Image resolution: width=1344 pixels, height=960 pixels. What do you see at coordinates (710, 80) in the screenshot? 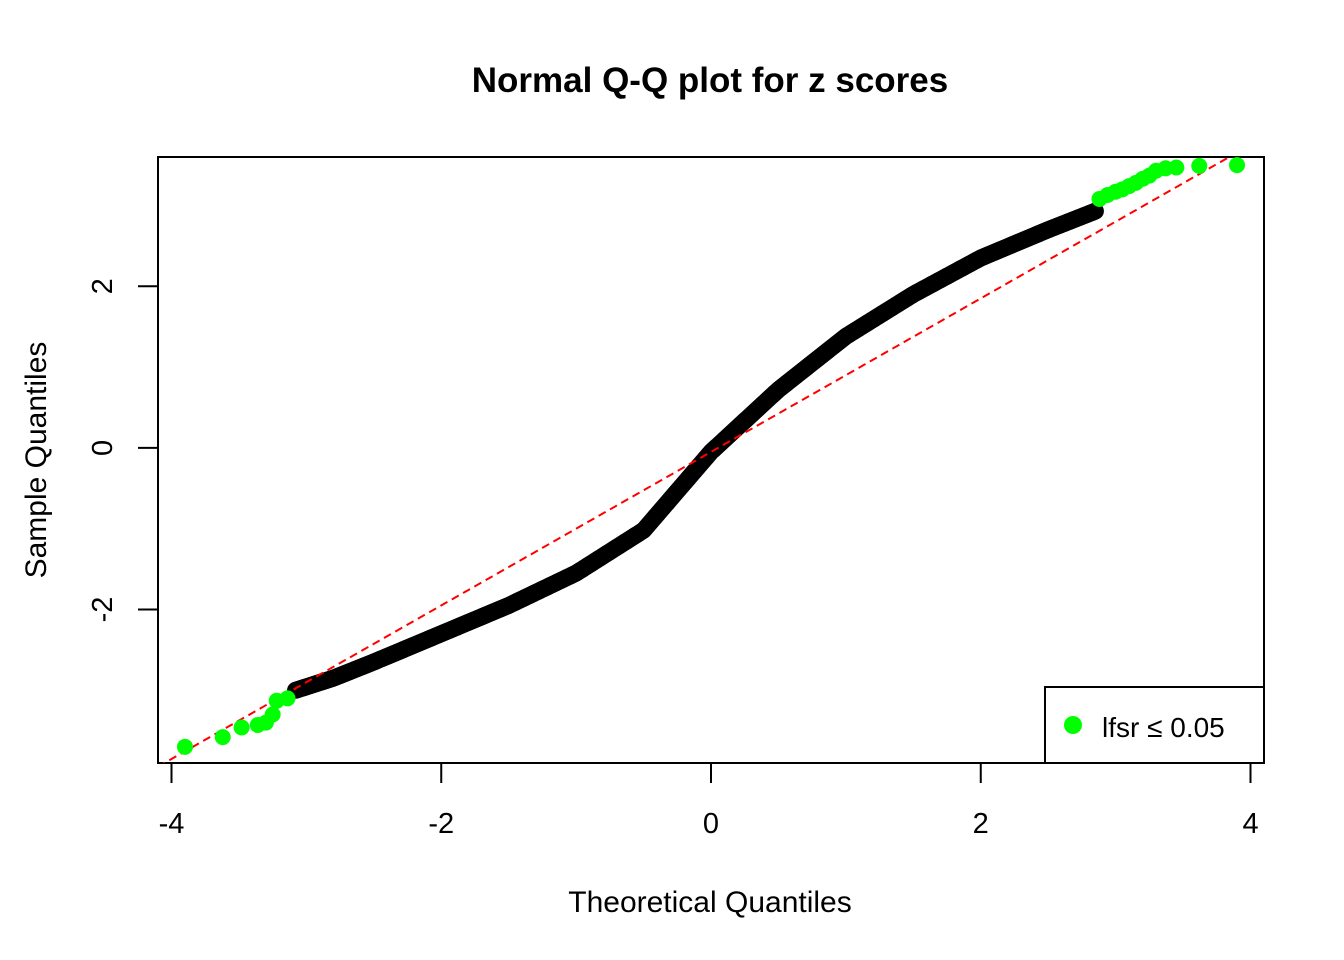
I see `chart-title: Normal Q-Q plot for z scores` at bounding box center [710, 80].